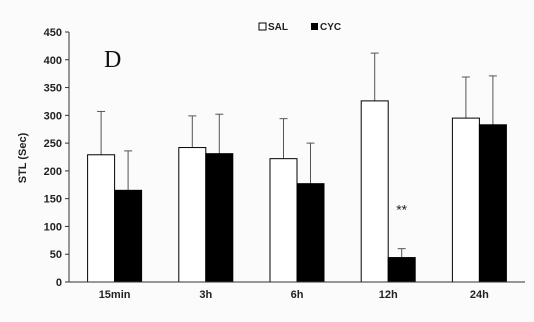 The image size is (534, 322). I want to click on bar-cyc-12h, so click(401, 270).